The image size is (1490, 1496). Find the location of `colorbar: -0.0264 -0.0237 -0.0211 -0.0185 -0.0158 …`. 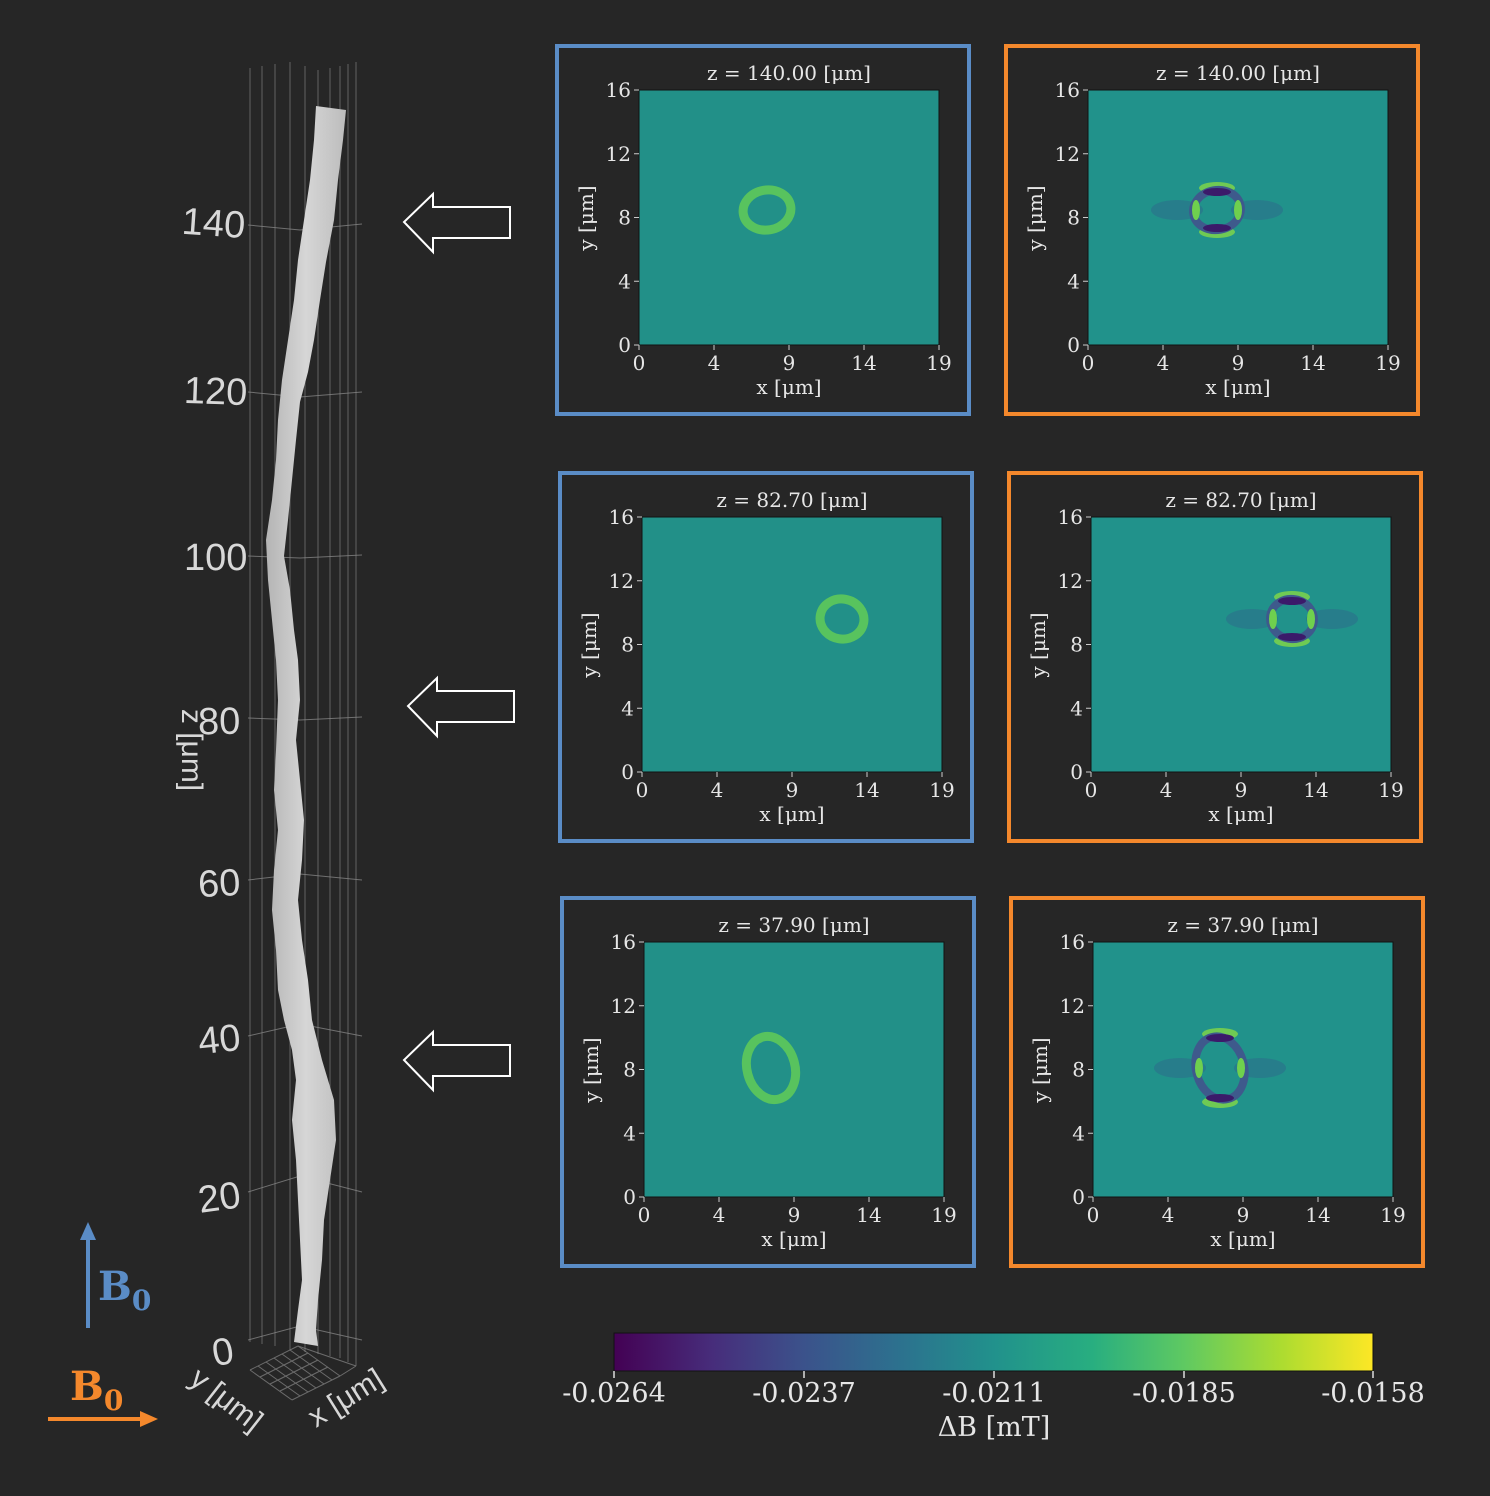

colorbar: -0.0264 -0.0237 -0.0211 -0.0185 -0.0158 … is located at coordinates (993, 1387).